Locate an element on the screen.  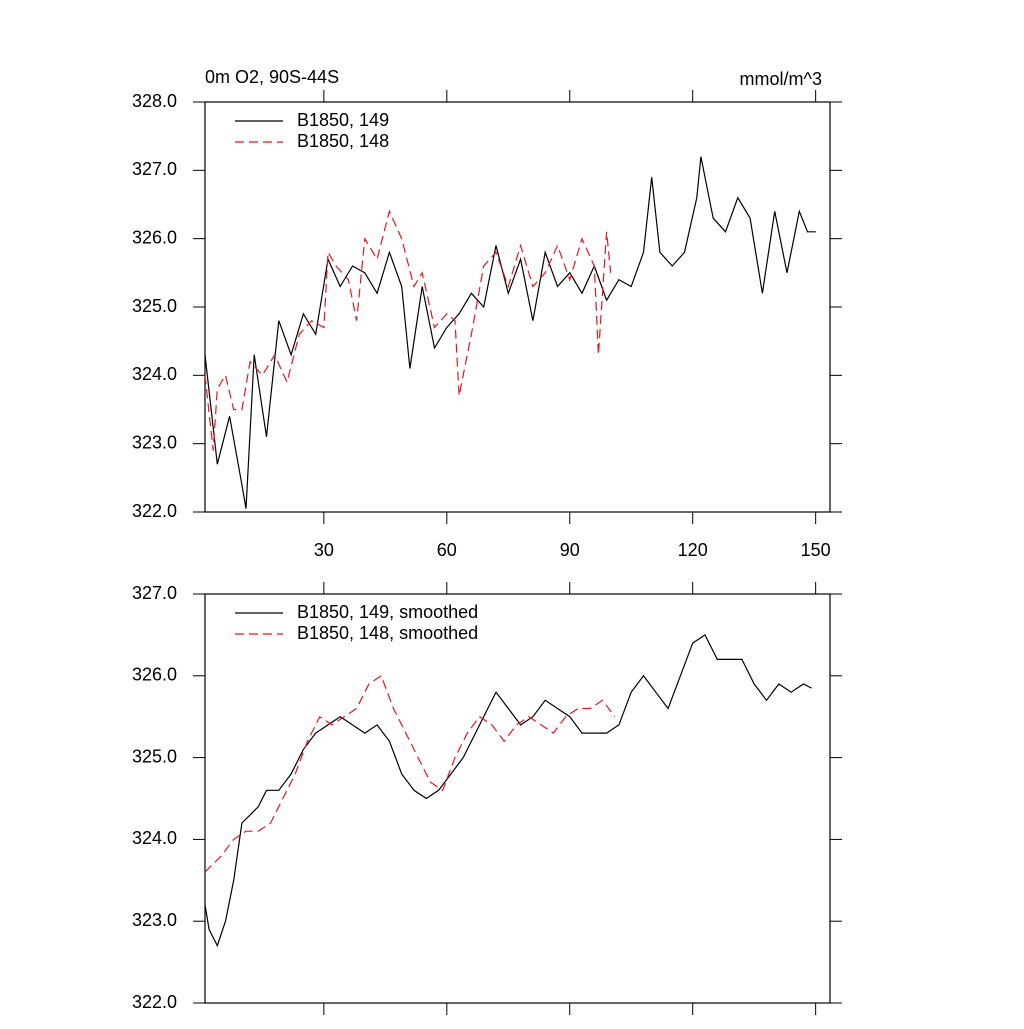
y-tick-label: 328.0 is located at coordinates (154, 101).